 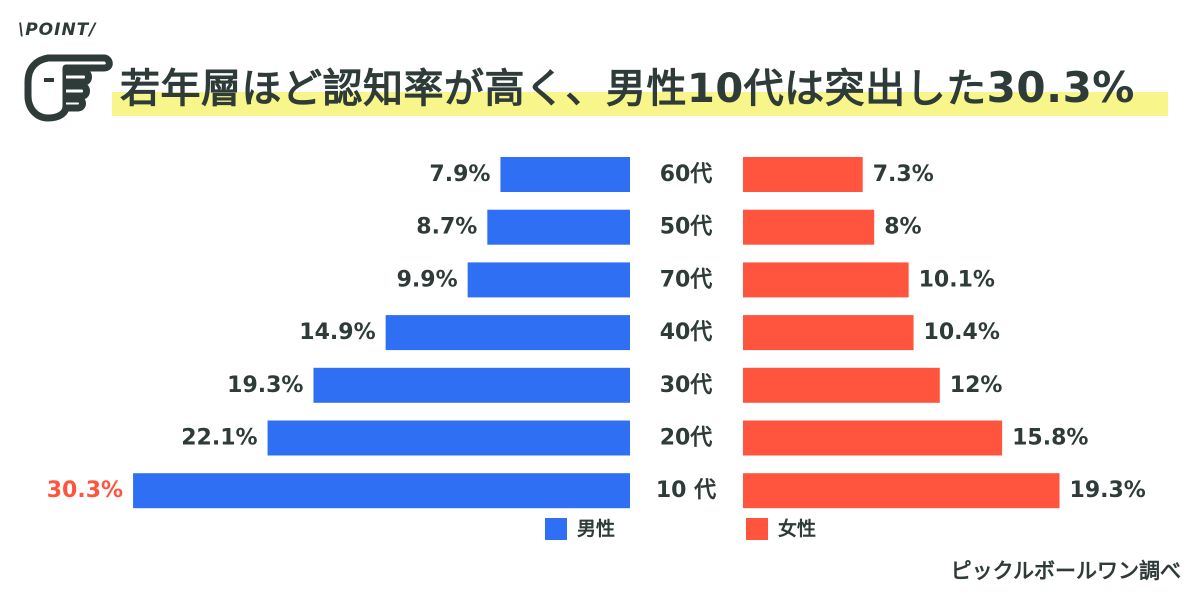 I want to click on male-value-label: 9.9%, so click(x=427, y=279).